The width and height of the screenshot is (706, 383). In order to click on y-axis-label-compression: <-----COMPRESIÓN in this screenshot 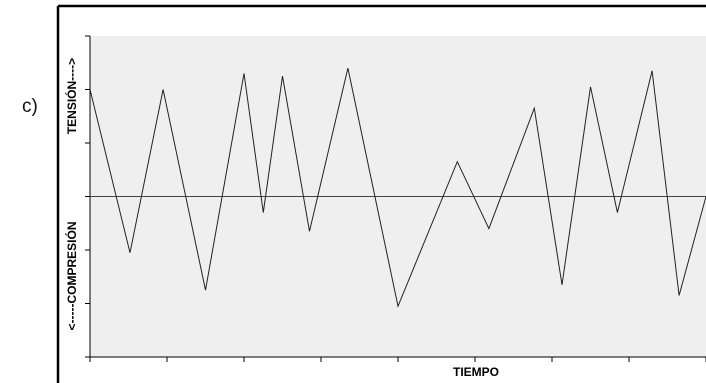, I will do `click(71, 276)`.